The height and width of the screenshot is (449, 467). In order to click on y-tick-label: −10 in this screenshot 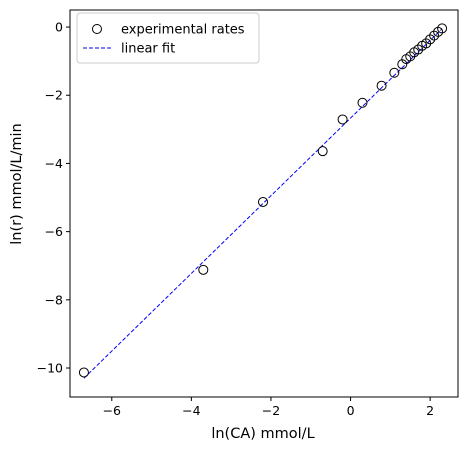, I will do `click(50, 368)`.